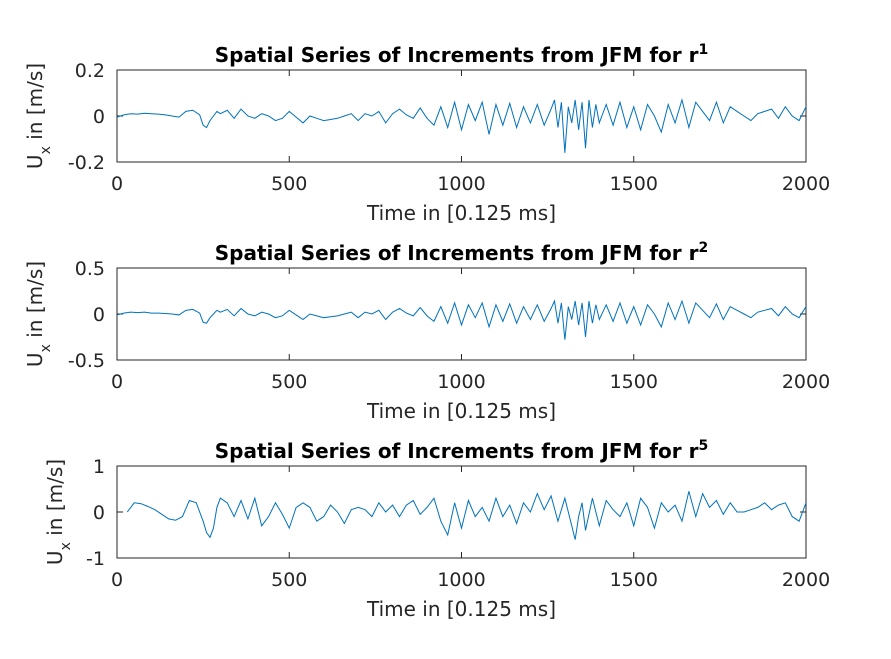 This screenshot has width=891, height=659. Describe the element at coordinates (703, 446) in the screenshot. I see `chart-title-superscript: 5` at that location.